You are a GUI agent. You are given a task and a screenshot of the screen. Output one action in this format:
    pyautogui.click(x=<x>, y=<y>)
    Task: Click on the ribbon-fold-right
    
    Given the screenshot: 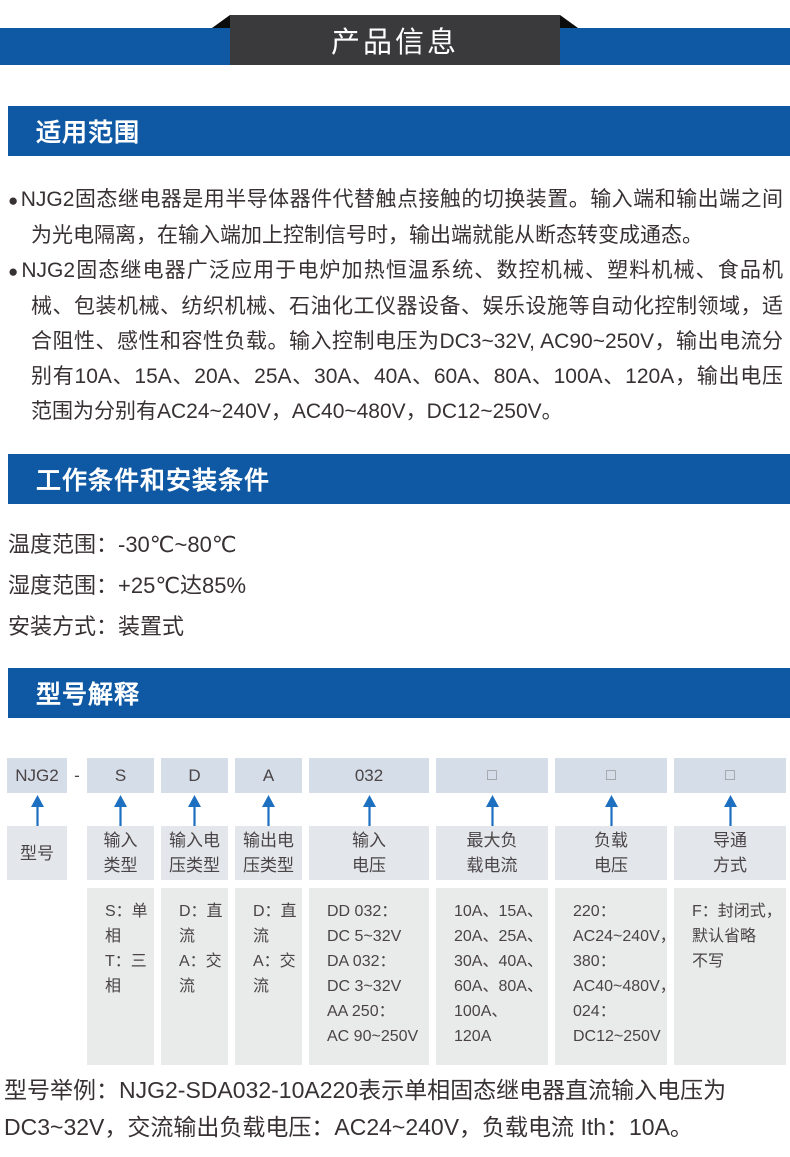 What is the action you would take?
    pyautogui.click(x=569, y=21)
    